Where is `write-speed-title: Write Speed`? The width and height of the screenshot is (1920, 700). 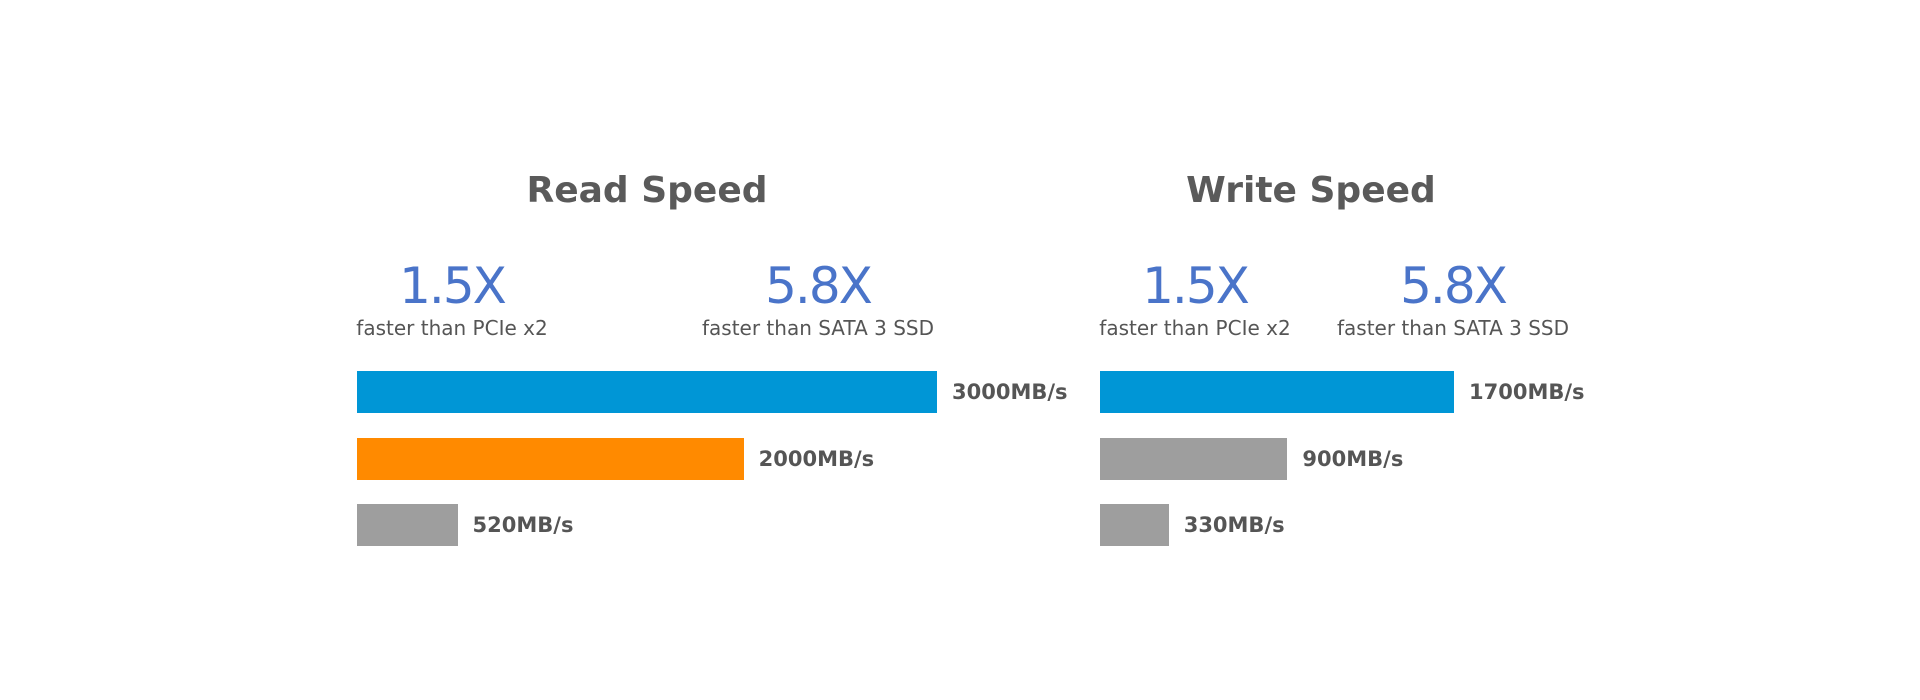 write-speed-title: Write Speed is located at coordinates (1311, 190).